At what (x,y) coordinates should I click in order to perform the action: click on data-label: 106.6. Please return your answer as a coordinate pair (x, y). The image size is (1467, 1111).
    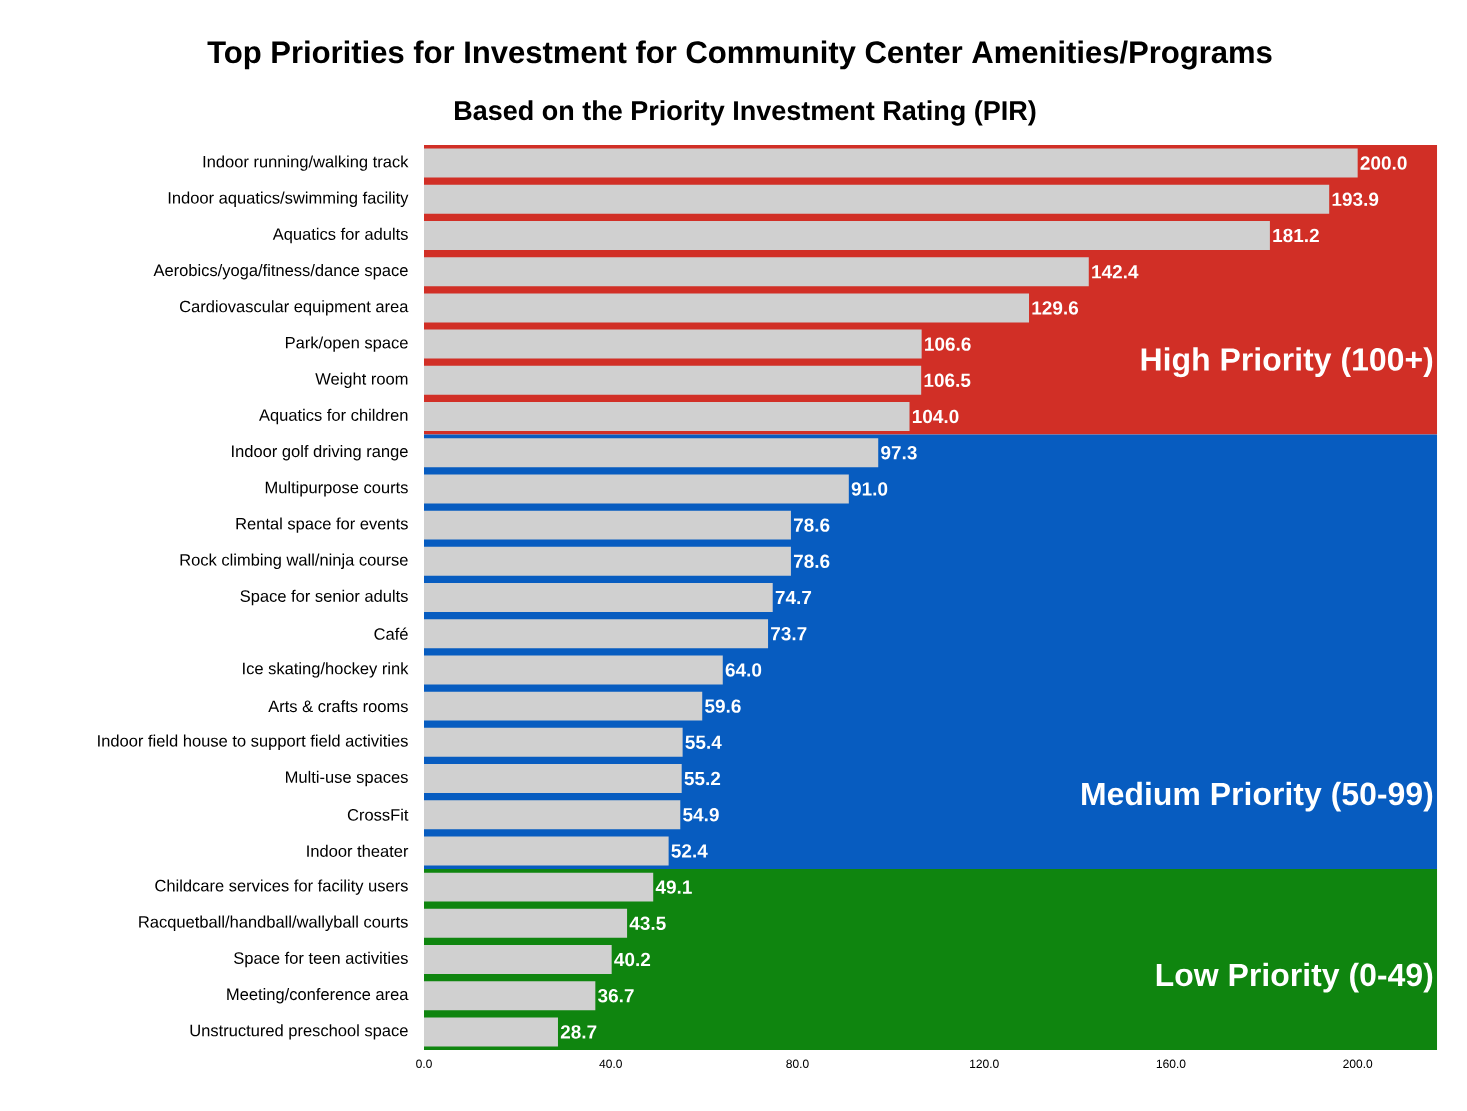
    Looking at the image, I should click on (948, 344).